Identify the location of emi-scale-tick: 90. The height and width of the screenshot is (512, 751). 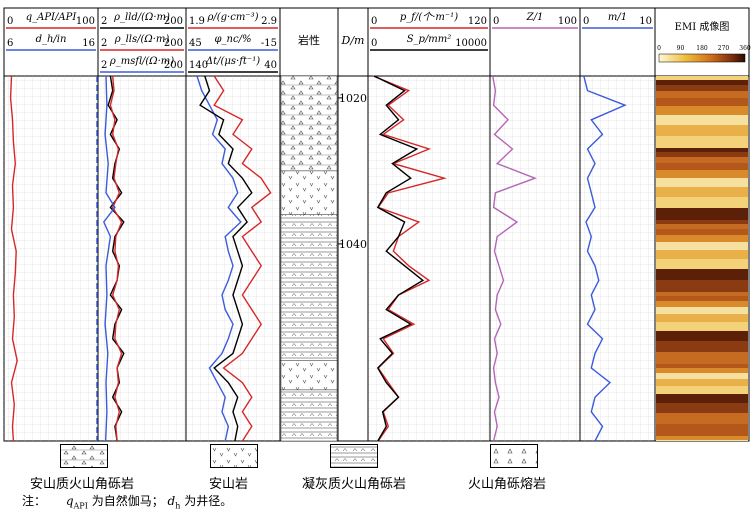
(681, 48).